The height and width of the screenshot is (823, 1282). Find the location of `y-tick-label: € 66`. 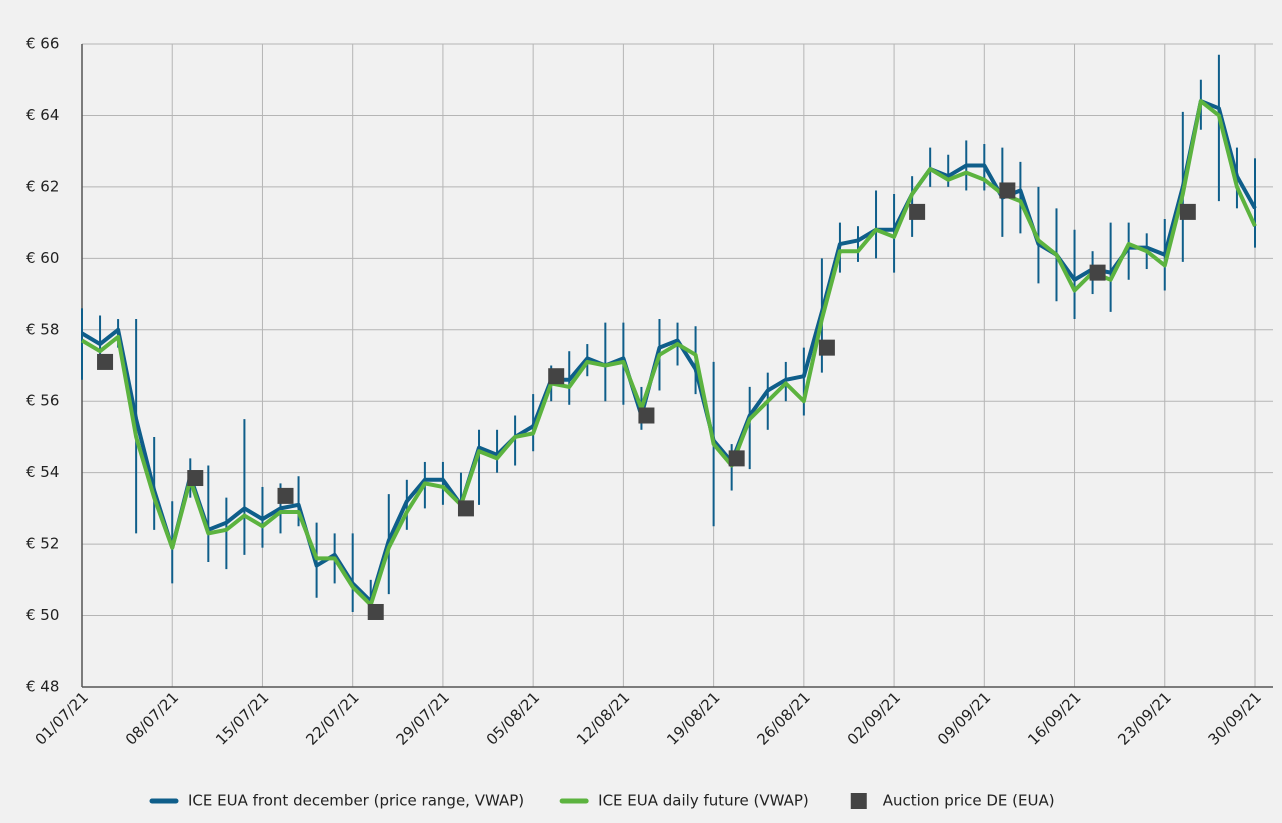

y-tick-label: € 66 is located at coordinates (42, 44).